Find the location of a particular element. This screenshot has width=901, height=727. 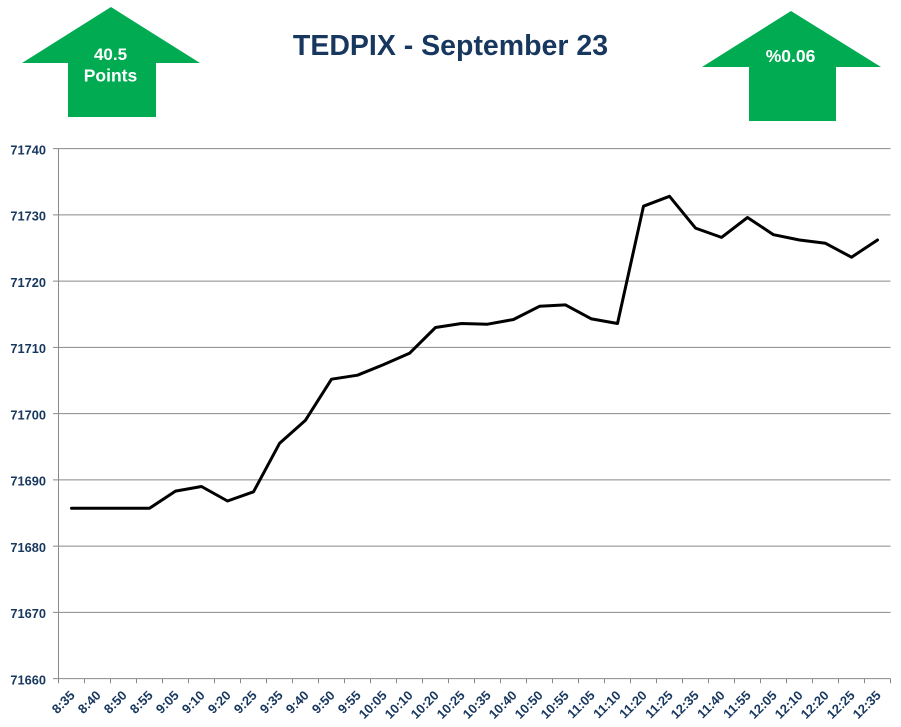

svg-text: 12:10 is located at coordinates (789, 705).